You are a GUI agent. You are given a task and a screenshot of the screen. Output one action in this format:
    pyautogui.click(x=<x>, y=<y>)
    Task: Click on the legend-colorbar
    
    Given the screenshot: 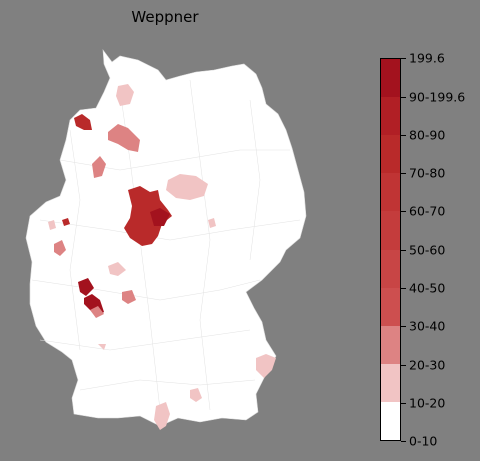 What is the action you would take?
    pyautogui.click(x=390, y=249)
    